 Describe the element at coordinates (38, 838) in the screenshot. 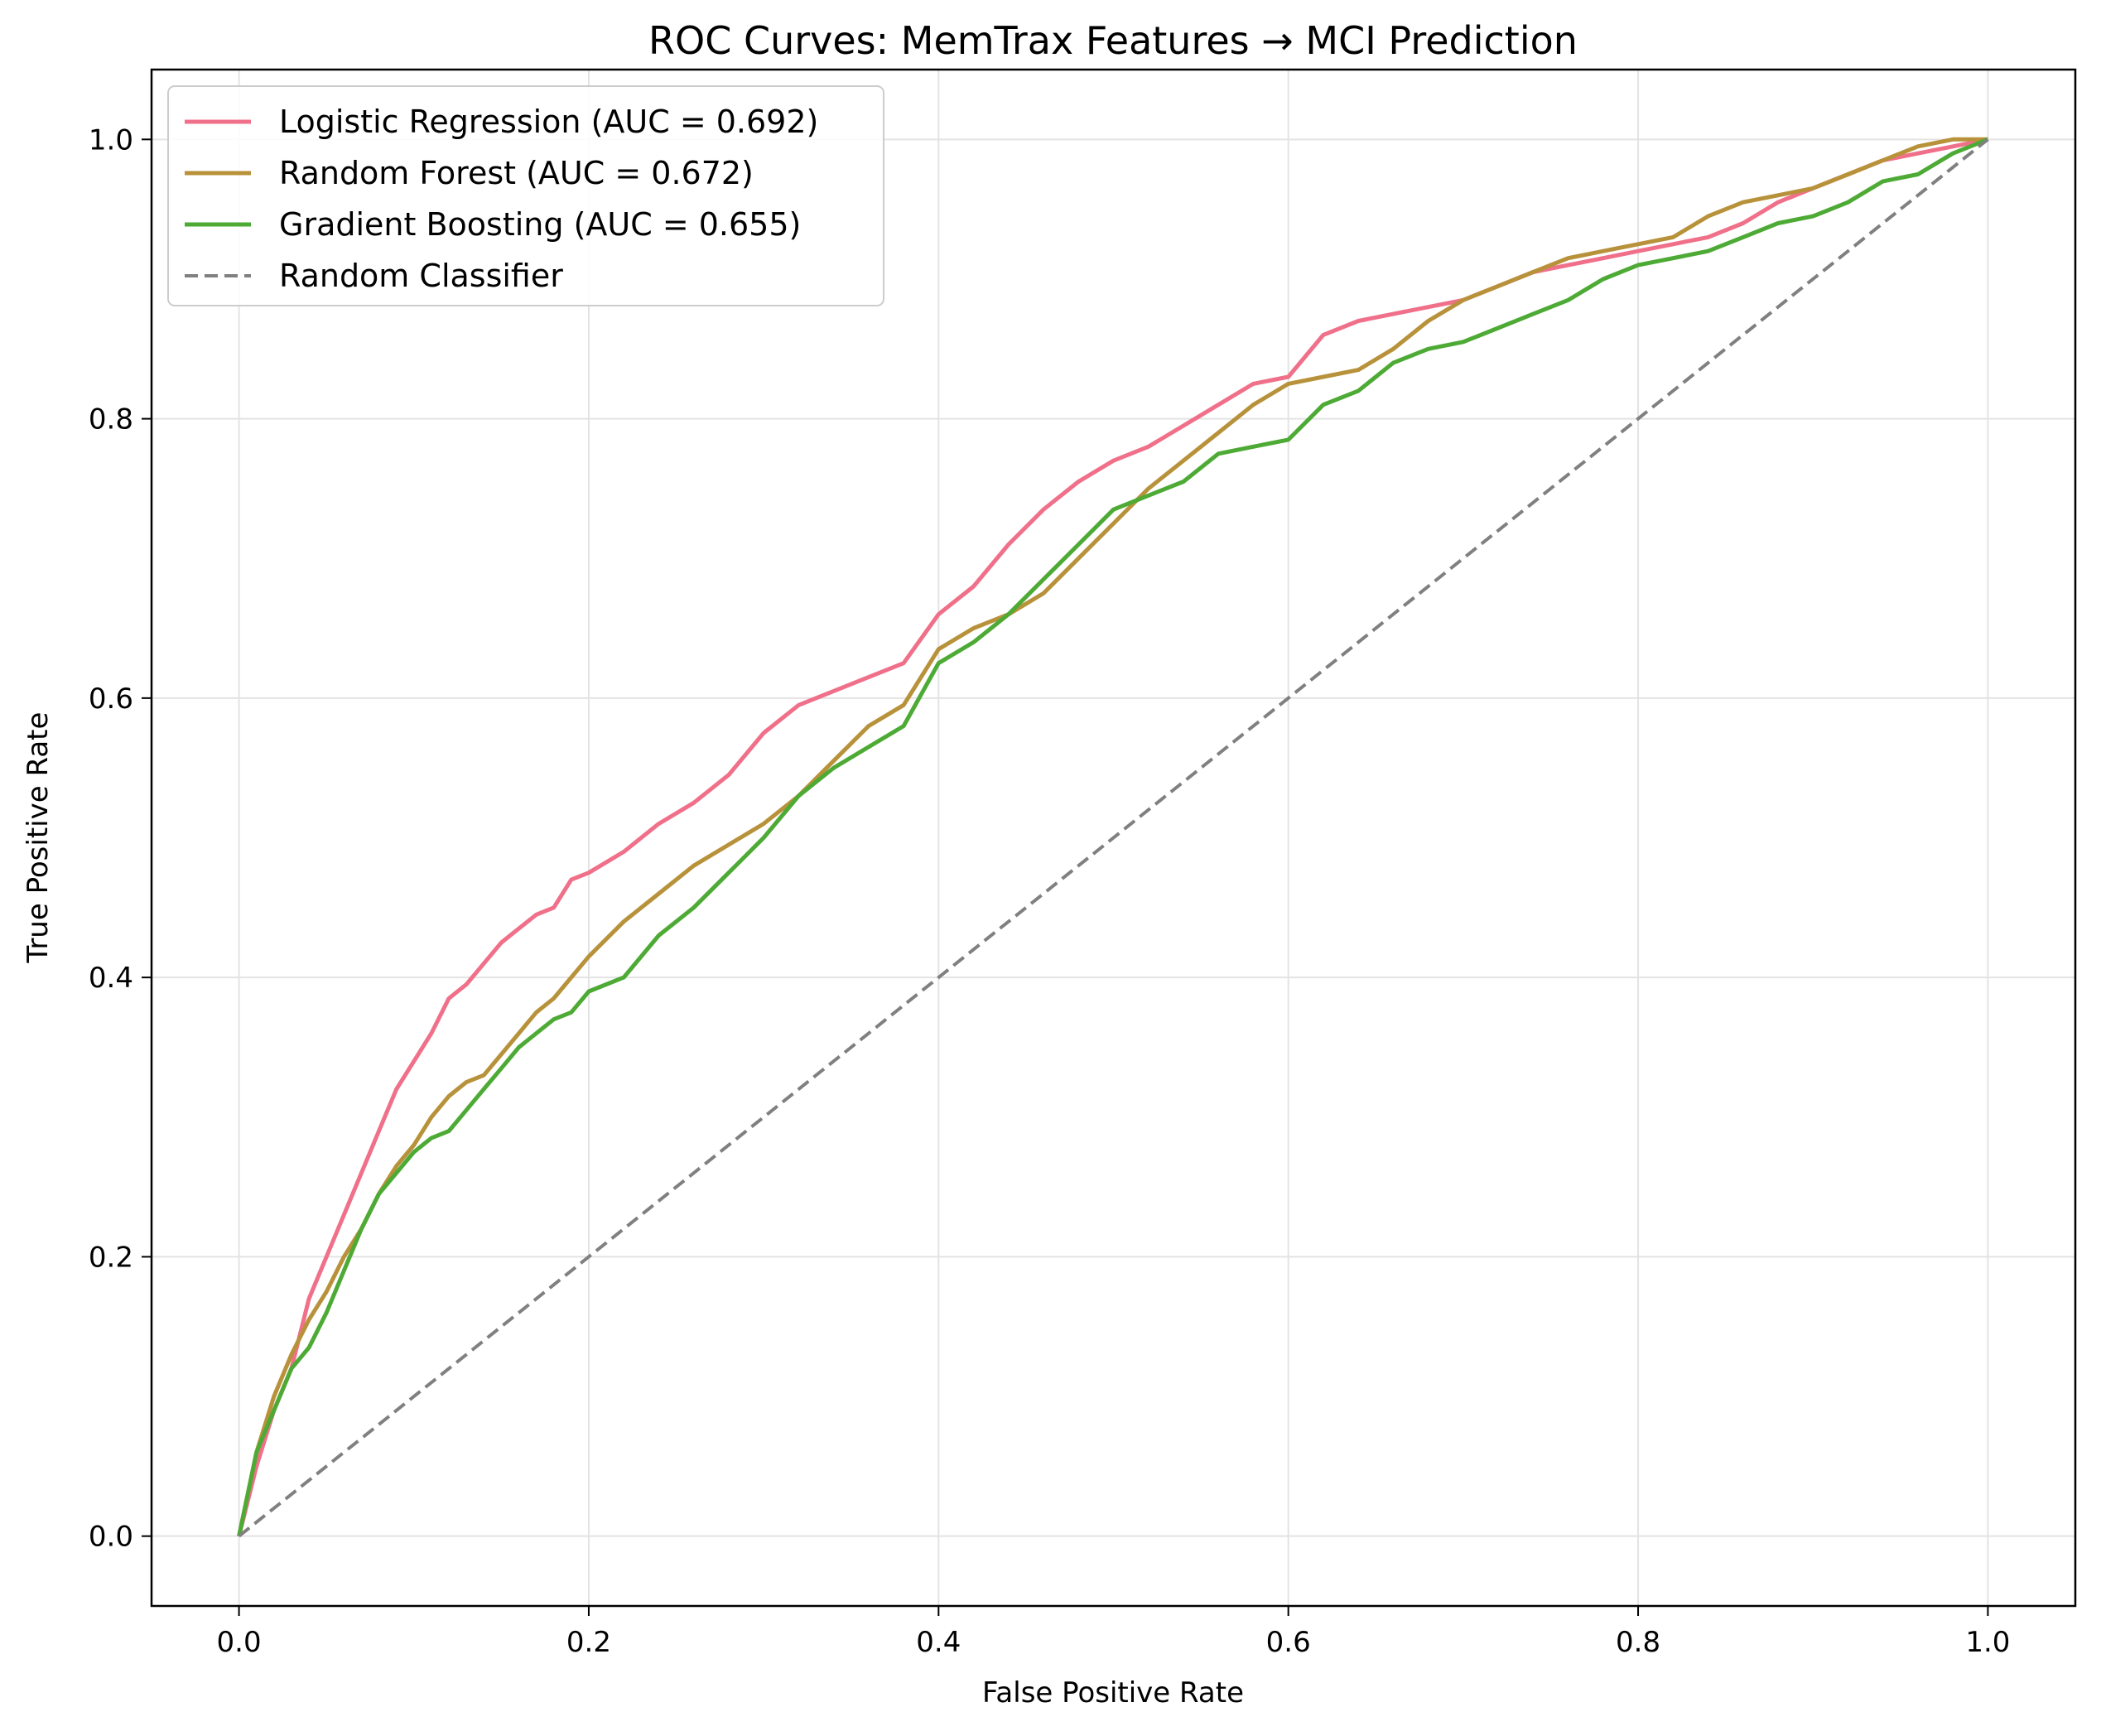

I see `y-axis-label: True Positive Rate` at that location.